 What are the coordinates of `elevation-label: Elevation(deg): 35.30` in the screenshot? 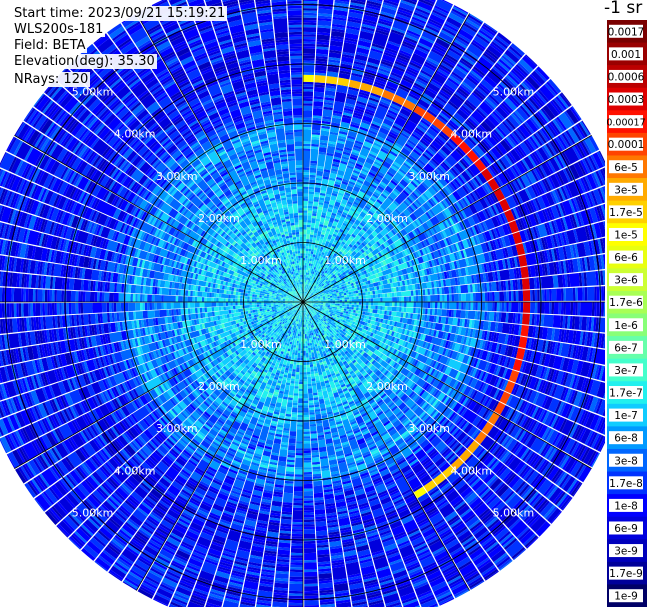 It's located at (84, 61).